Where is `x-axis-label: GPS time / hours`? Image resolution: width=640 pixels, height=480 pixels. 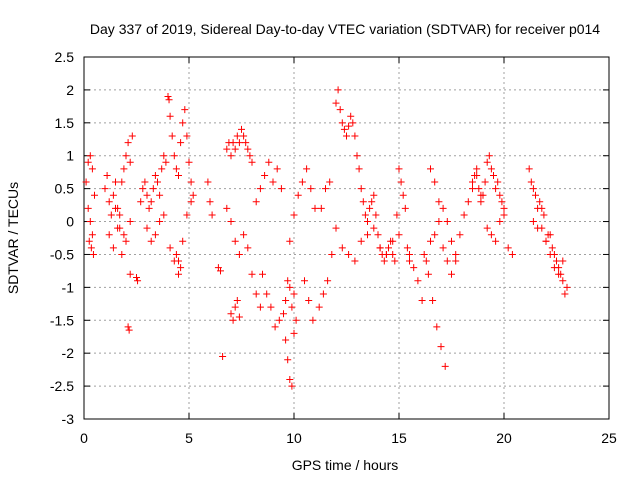 x-axis-label: GPS time / hours is located at coordinates (345, 465).